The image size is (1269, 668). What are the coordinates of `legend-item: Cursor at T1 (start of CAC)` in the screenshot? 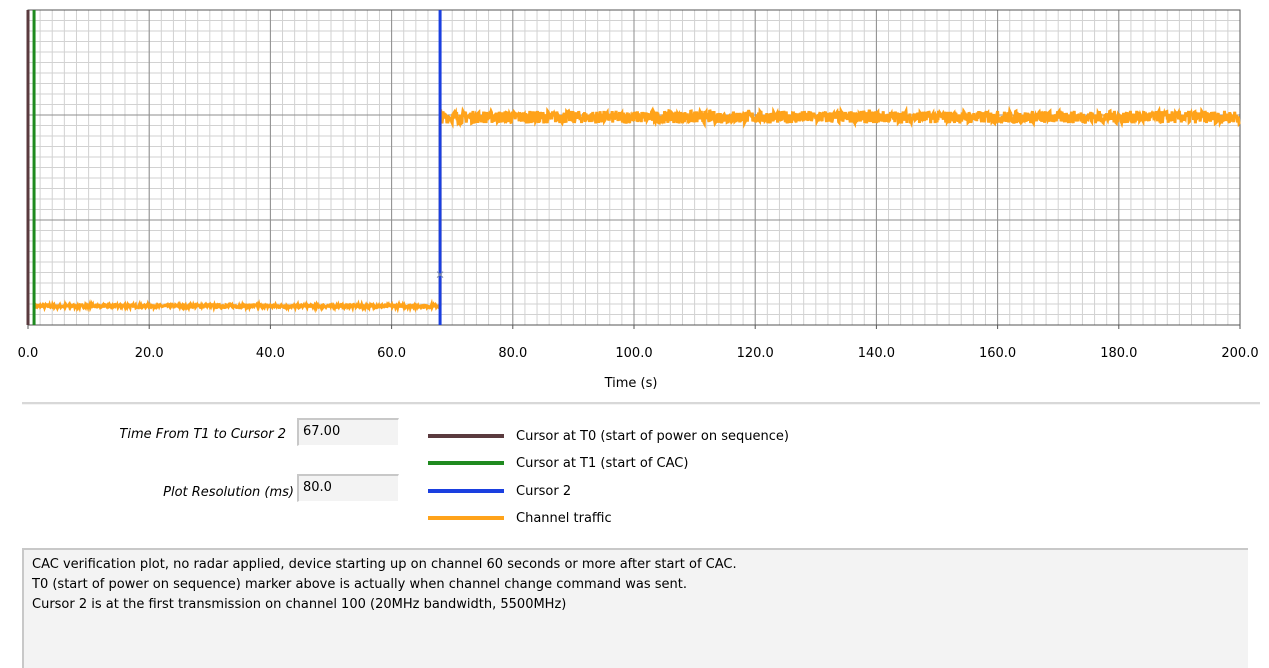 It's located at (558, 463).